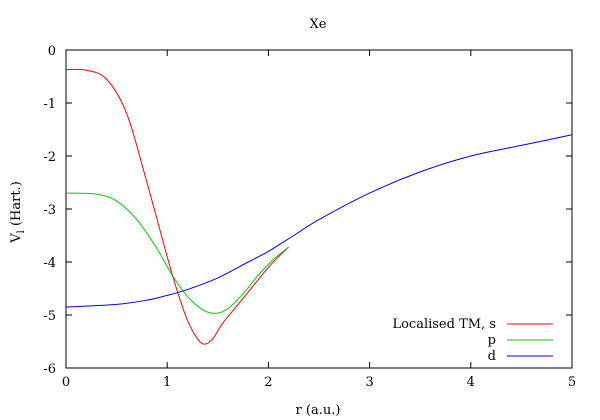  I want to click on y-tick-label: -6, so click(49, 369).